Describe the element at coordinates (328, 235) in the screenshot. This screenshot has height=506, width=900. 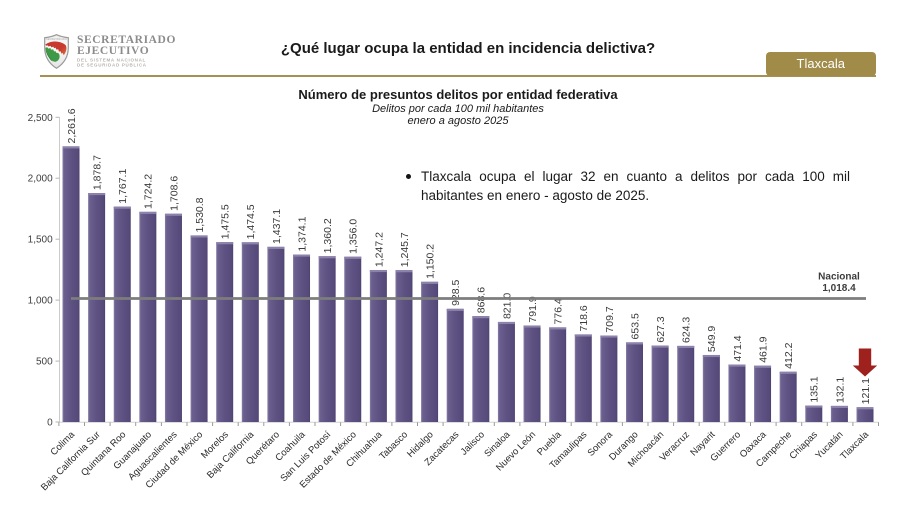
I see `svg-text: 1,360.2` at that location.